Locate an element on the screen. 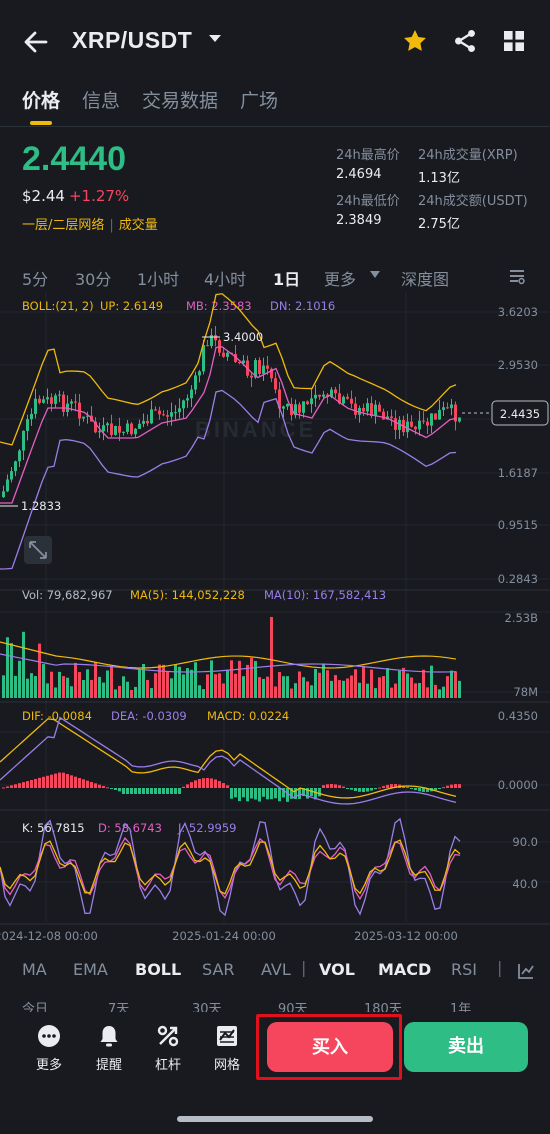  kdj-lines is located at coordinates (230, 867).